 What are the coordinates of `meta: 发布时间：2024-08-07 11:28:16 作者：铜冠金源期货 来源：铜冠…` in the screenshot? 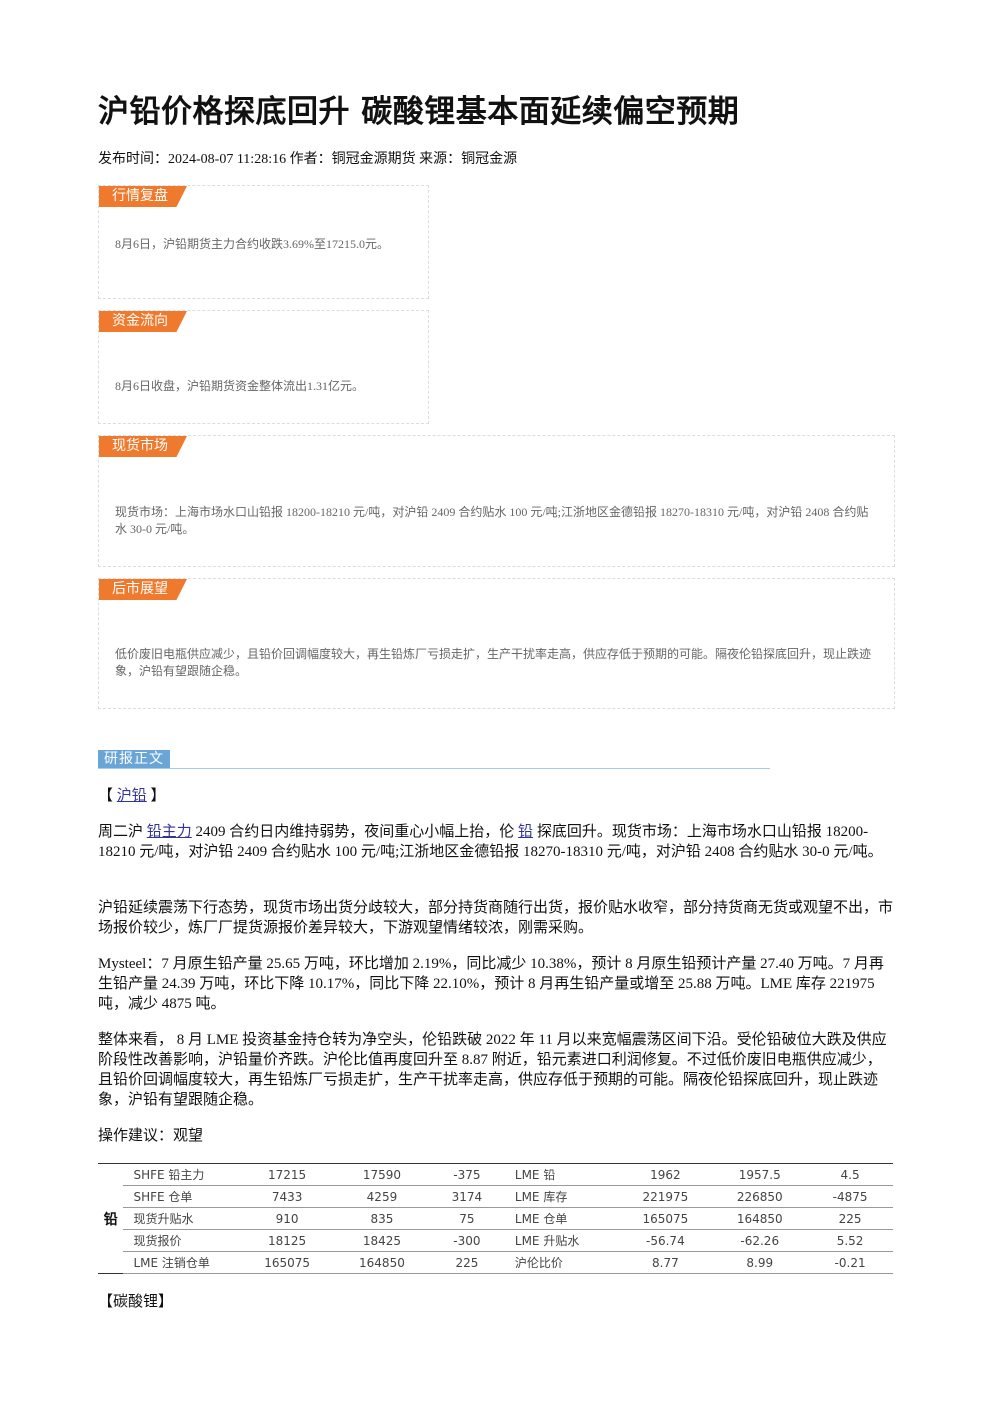 It's located at (308, 159).